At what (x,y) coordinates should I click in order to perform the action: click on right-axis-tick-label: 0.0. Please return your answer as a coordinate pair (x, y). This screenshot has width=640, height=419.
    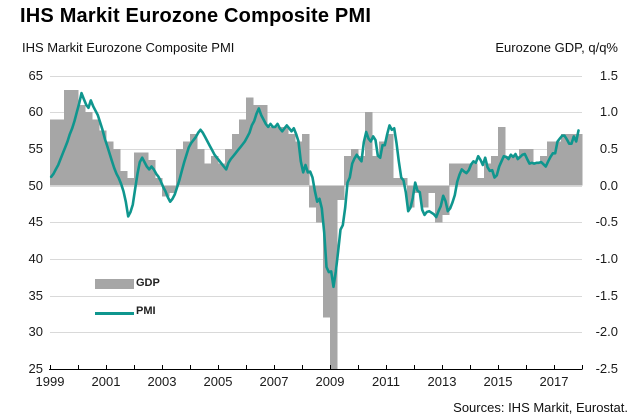
    Looking at the image, I should click on (608, 185).